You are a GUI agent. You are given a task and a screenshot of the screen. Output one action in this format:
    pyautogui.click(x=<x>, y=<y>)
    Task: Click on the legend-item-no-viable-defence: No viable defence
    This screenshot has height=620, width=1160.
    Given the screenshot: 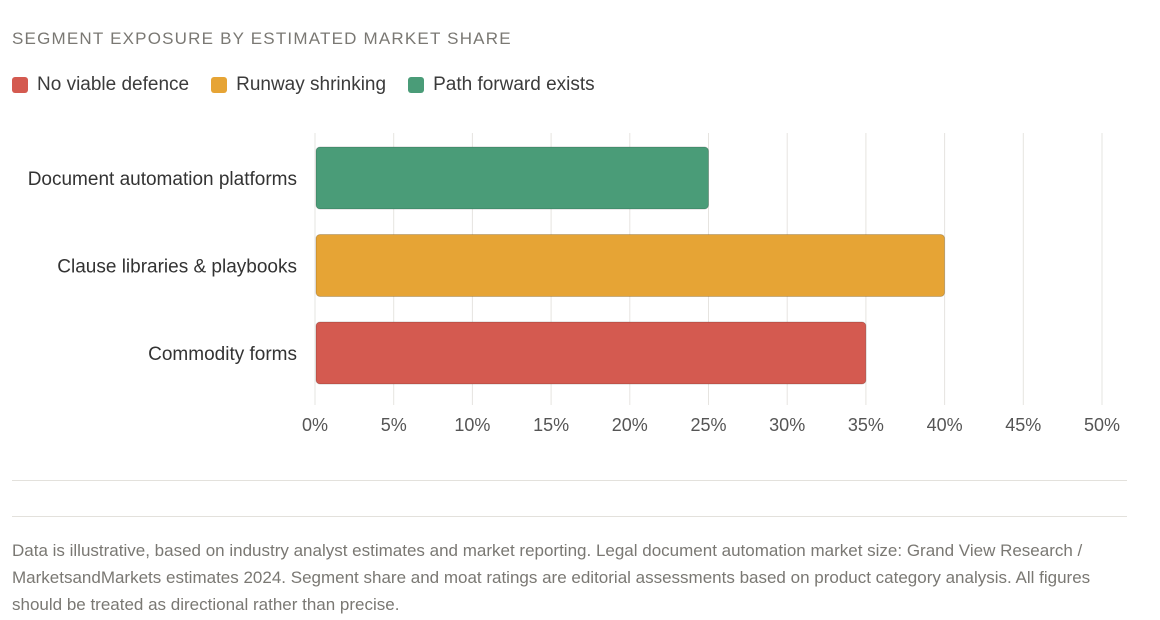 What is the action you would take?
    pyautogui.click(x=100, y=85)
    